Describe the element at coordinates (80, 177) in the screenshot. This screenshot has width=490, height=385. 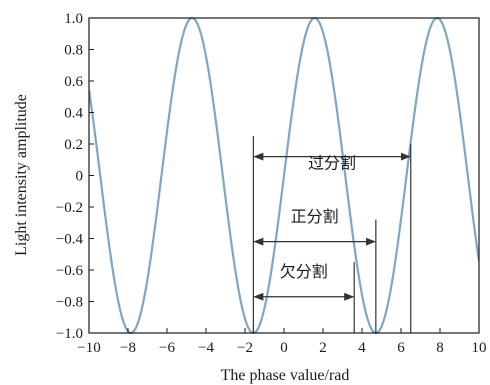
I see `y-tick-label: 0` at that location.